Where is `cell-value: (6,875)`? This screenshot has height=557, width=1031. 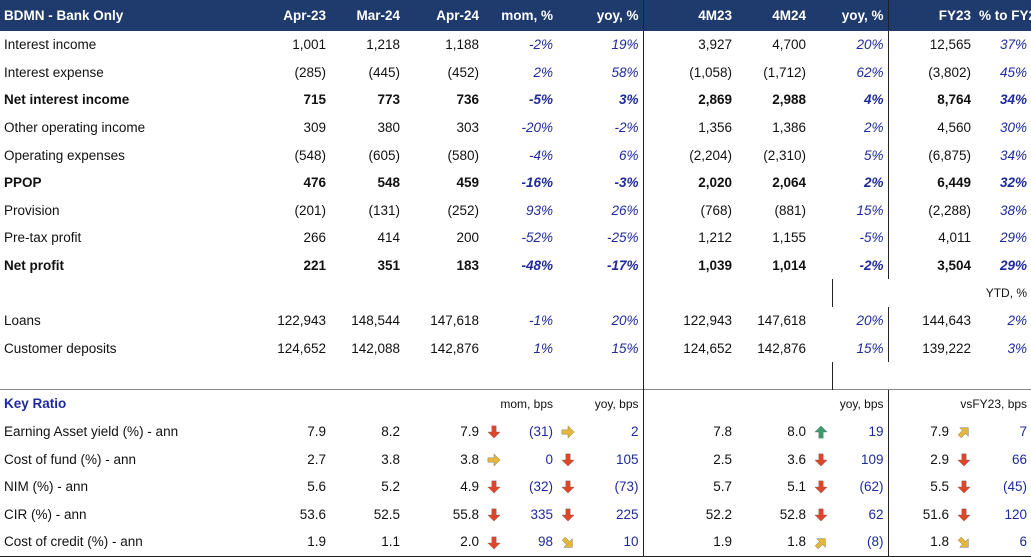
cell-value: (6,875) is located at coordinates (931, 155).